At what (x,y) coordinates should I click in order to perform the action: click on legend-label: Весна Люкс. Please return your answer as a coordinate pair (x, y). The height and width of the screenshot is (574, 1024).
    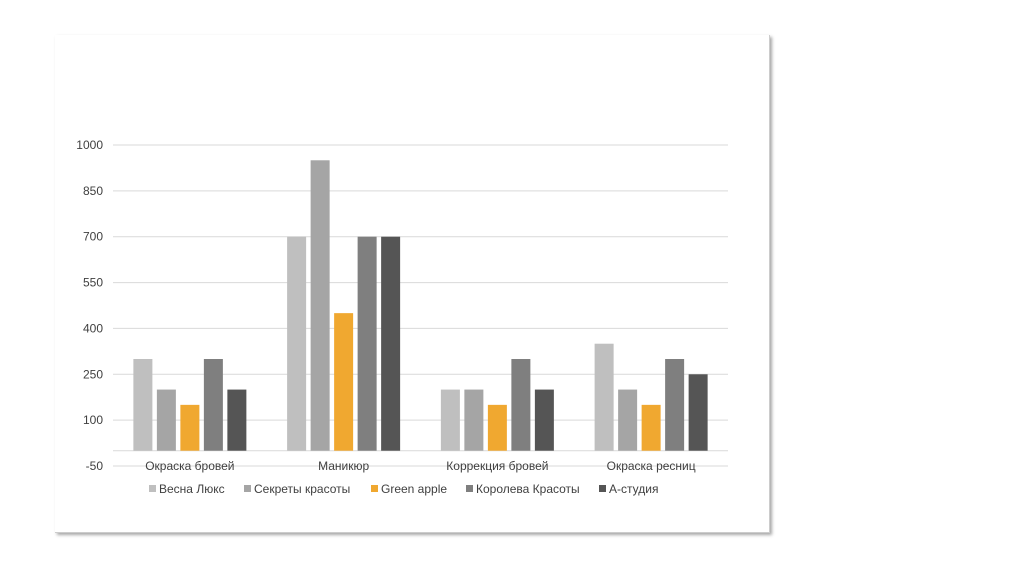
    Looking at the image, I should click on (192, 489).